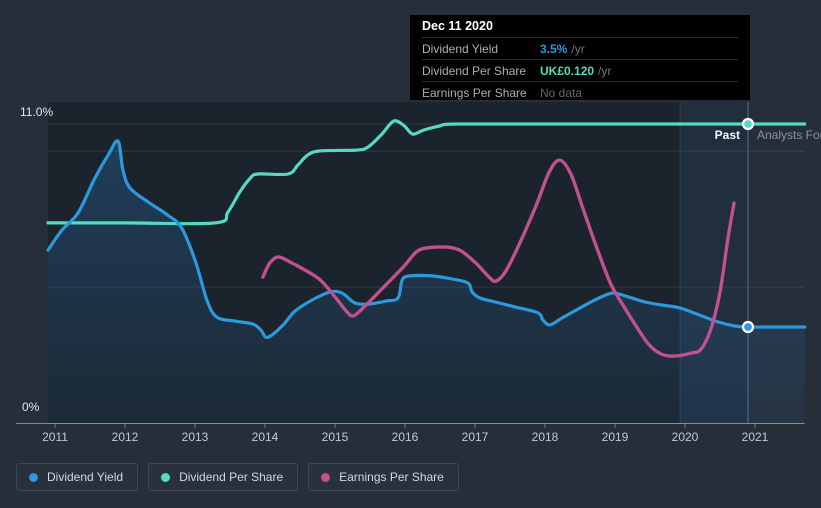 Image resolution: width=821 pixels, height=508 pixels. Describe the element at coordinates (326, 477) in the screenshot. I see `earnings-per-share-dot-icon` at that location.